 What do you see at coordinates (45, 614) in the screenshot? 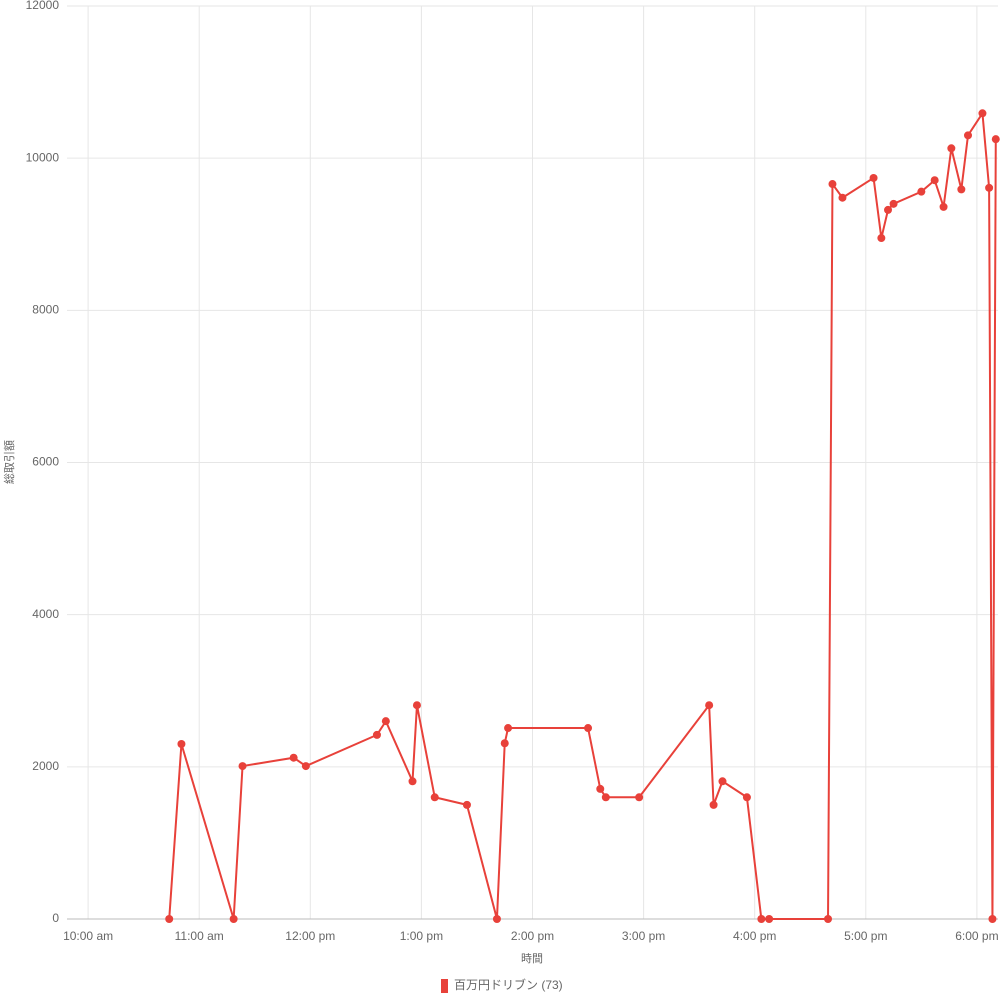
I see `y-tick-label: 4000` at bounding box center [45, 614].